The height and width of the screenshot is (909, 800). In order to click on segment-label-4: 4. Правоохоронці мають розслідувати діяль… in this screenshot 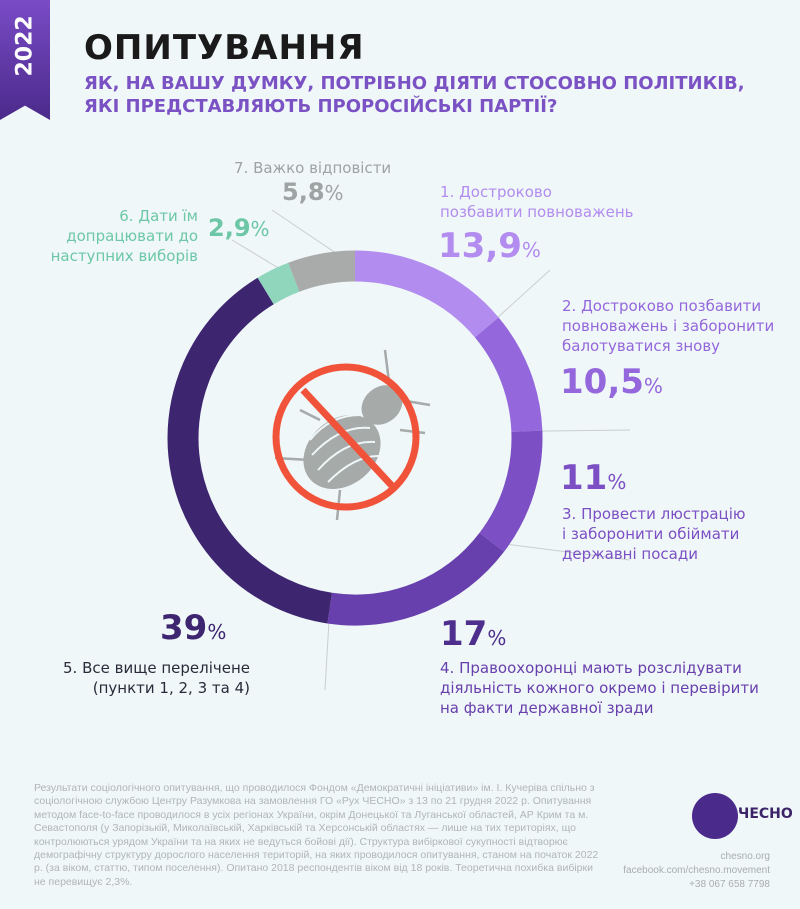, I will do `click(599, 688)`.